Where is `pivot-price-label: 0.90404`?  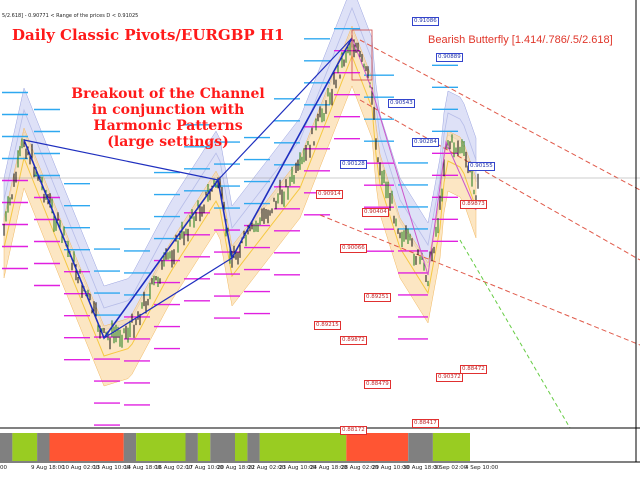
pivot-price-label: 0.90404 is located at coordinates (375, 212).